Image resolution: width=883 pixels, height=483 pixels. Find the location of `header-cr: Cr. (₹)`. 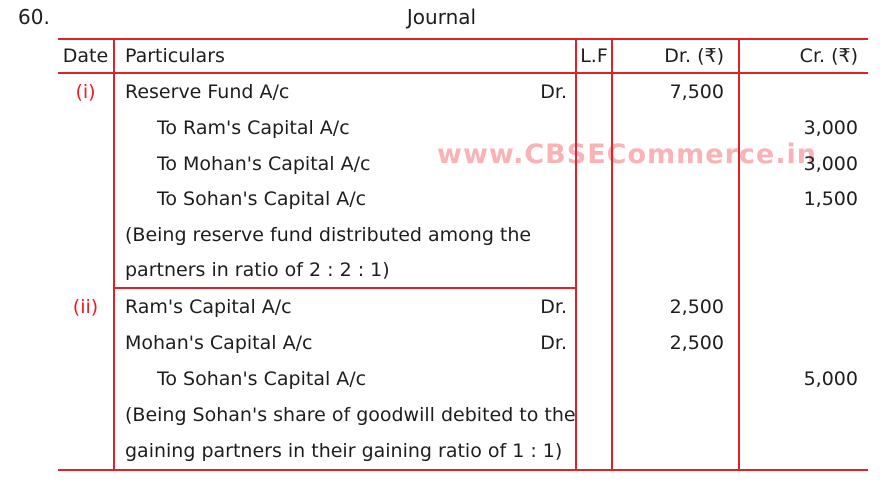

header-cr: Cr. (₹) is located at coordinates (828, 56).